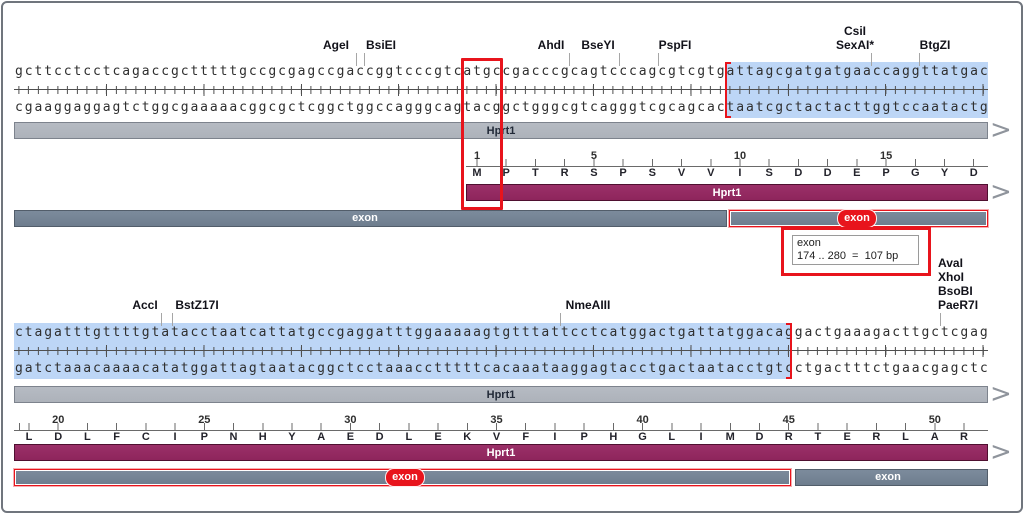  What do you see at coordinates (58, 420) in the screenshot?
I see `translation-number: 20` at bounding box center [58, 420].